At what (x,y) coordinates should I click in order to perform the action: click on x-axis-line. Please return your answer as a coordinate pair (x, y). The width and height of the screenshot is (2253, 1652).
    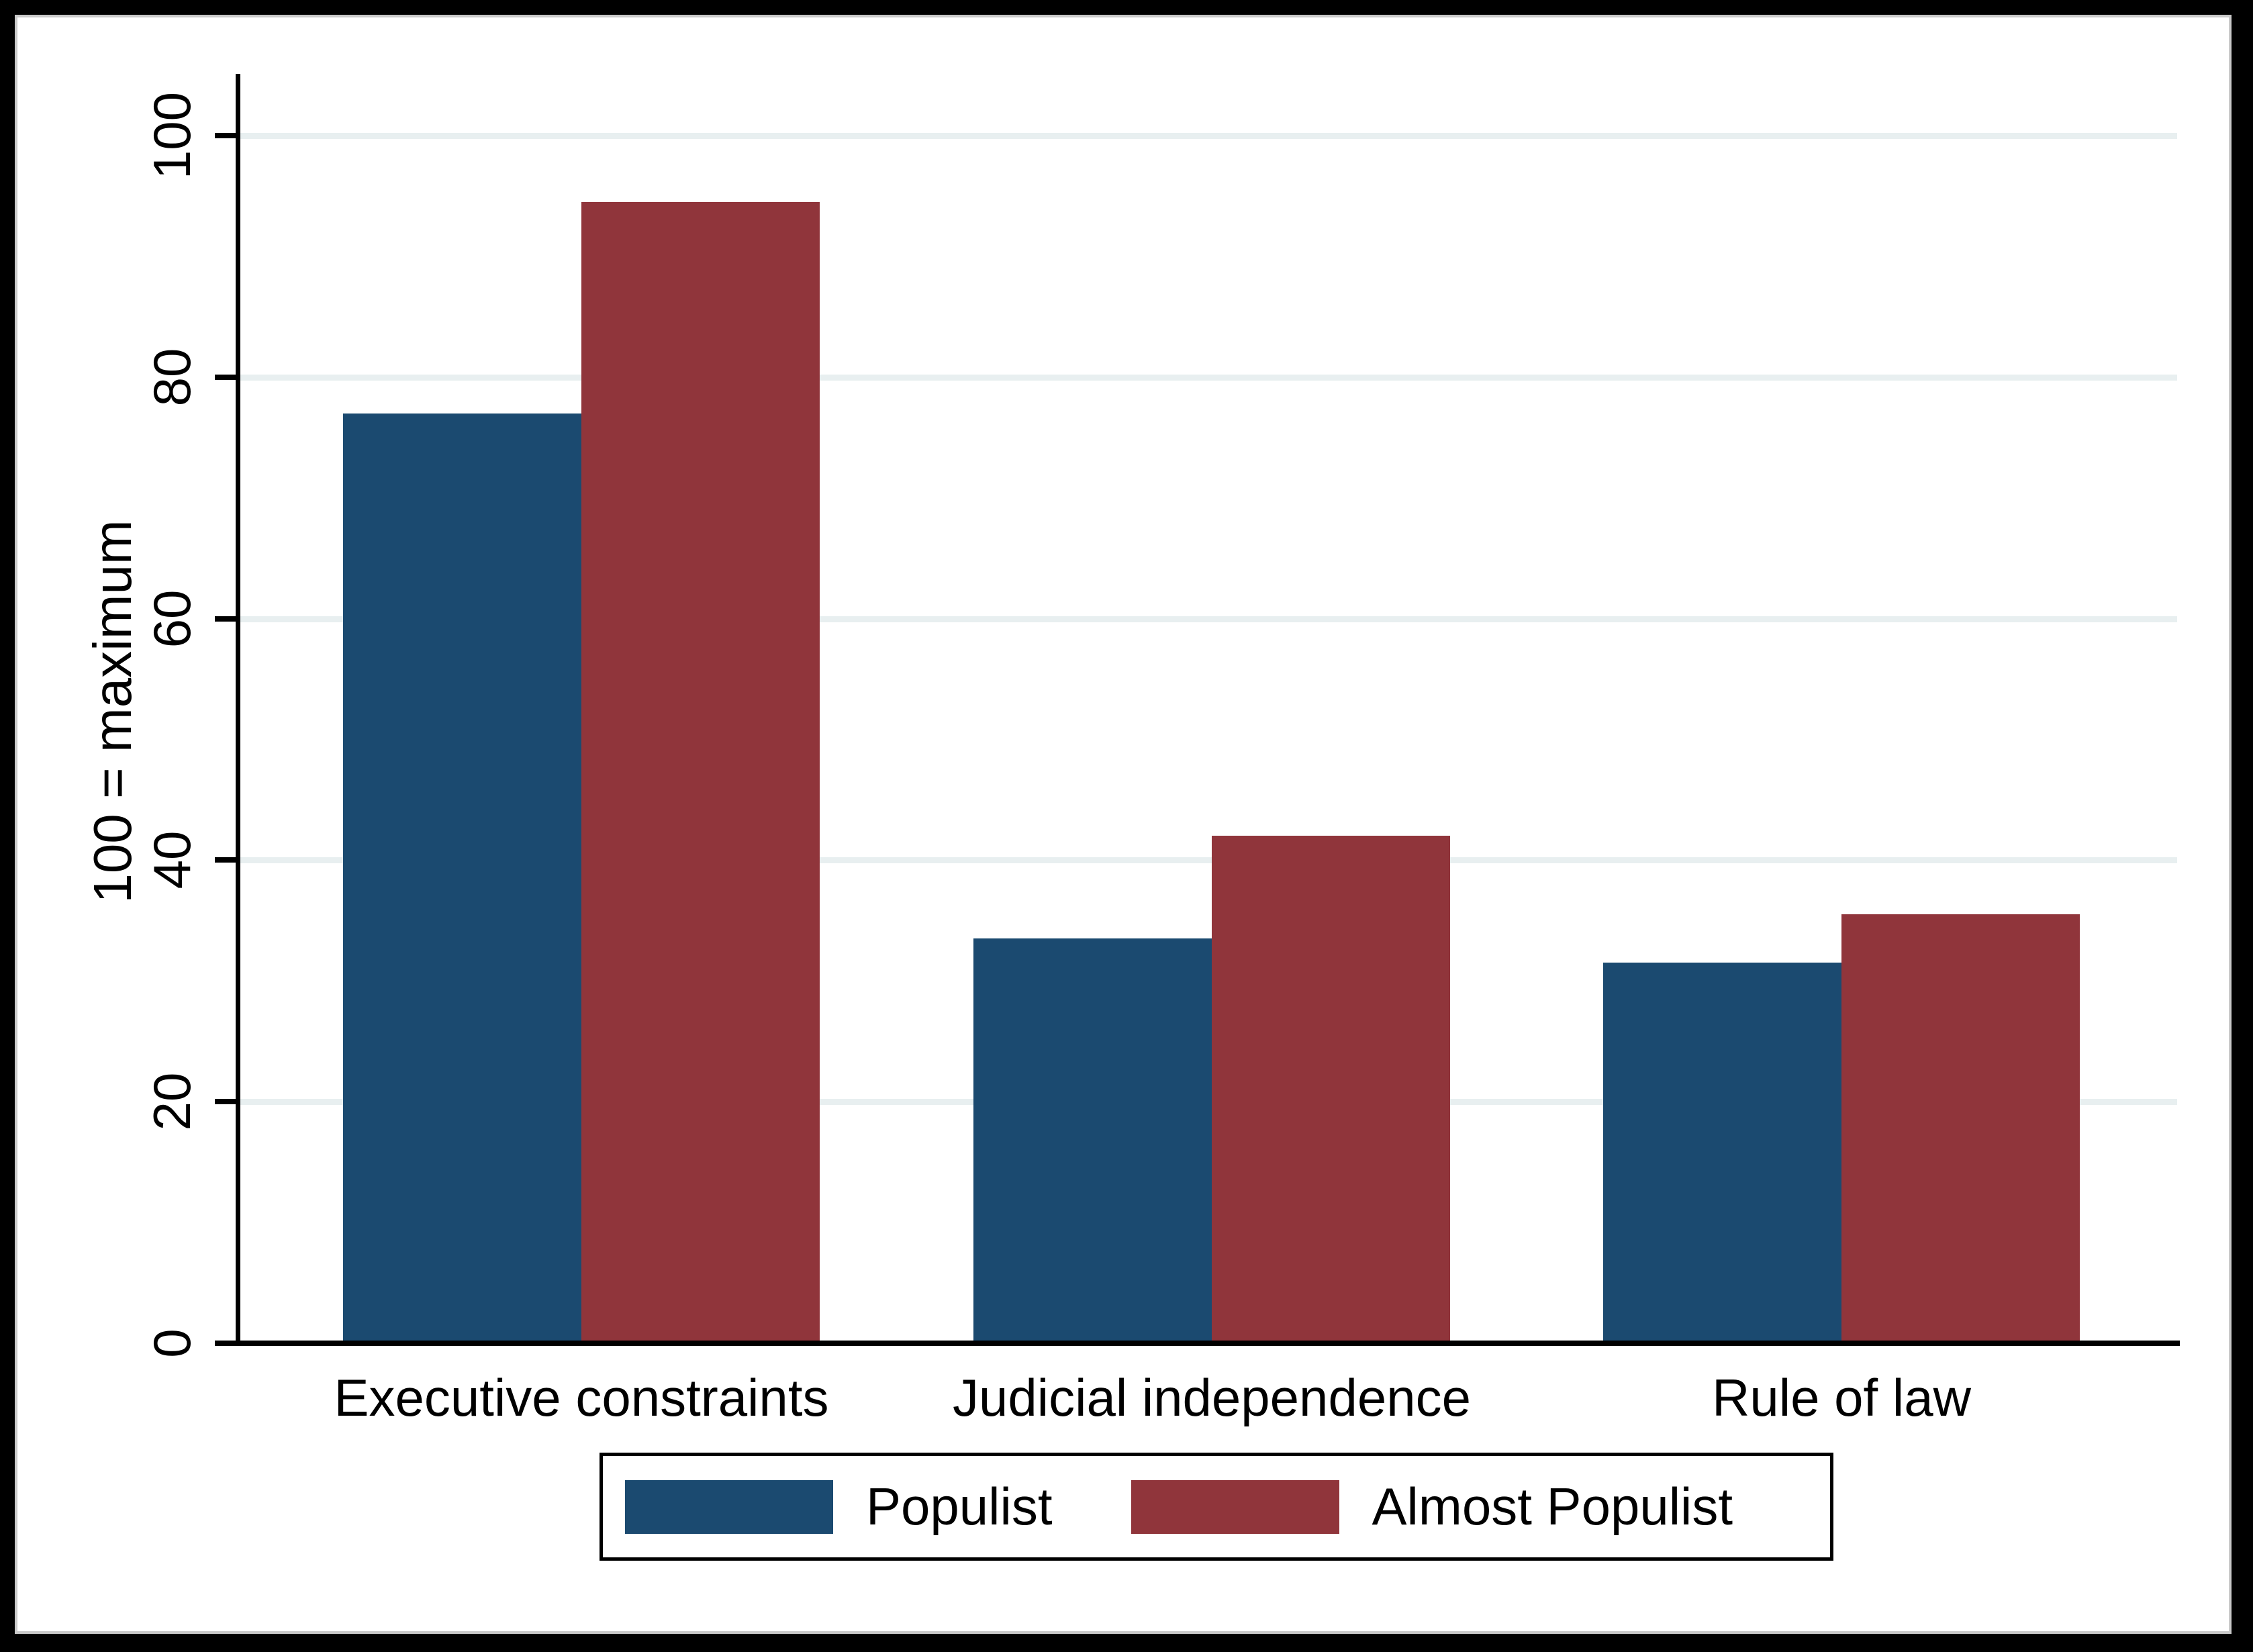
    Looking at the image, I should click on (1207, 1343).